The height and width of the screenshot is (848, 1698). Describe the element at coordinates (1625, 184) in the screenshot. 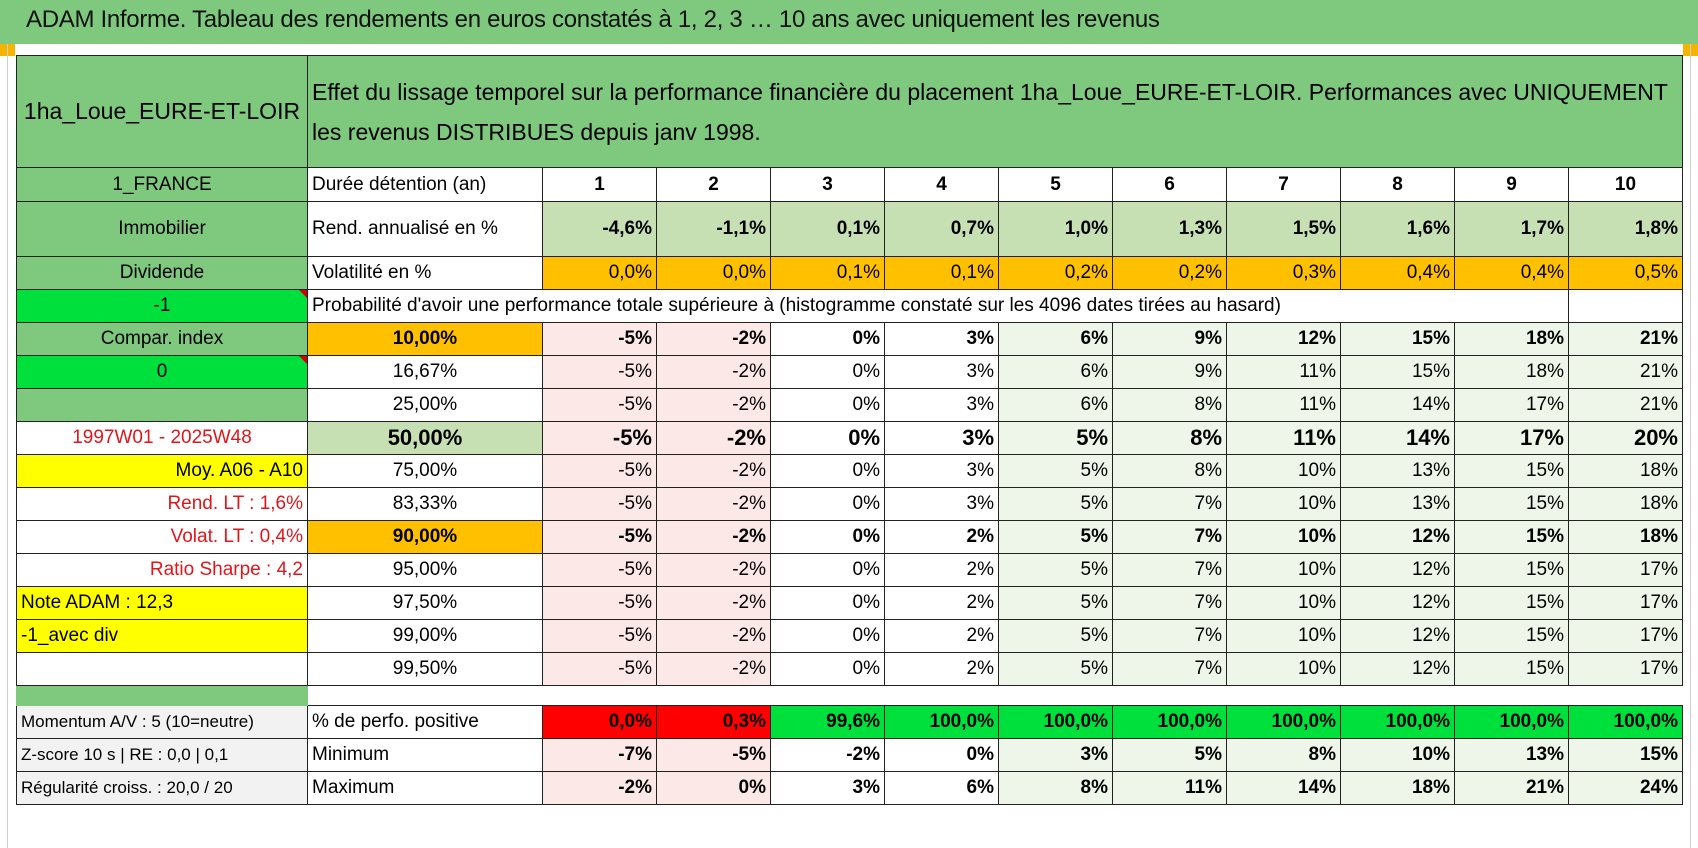

I see `year-header: 10` at that location.